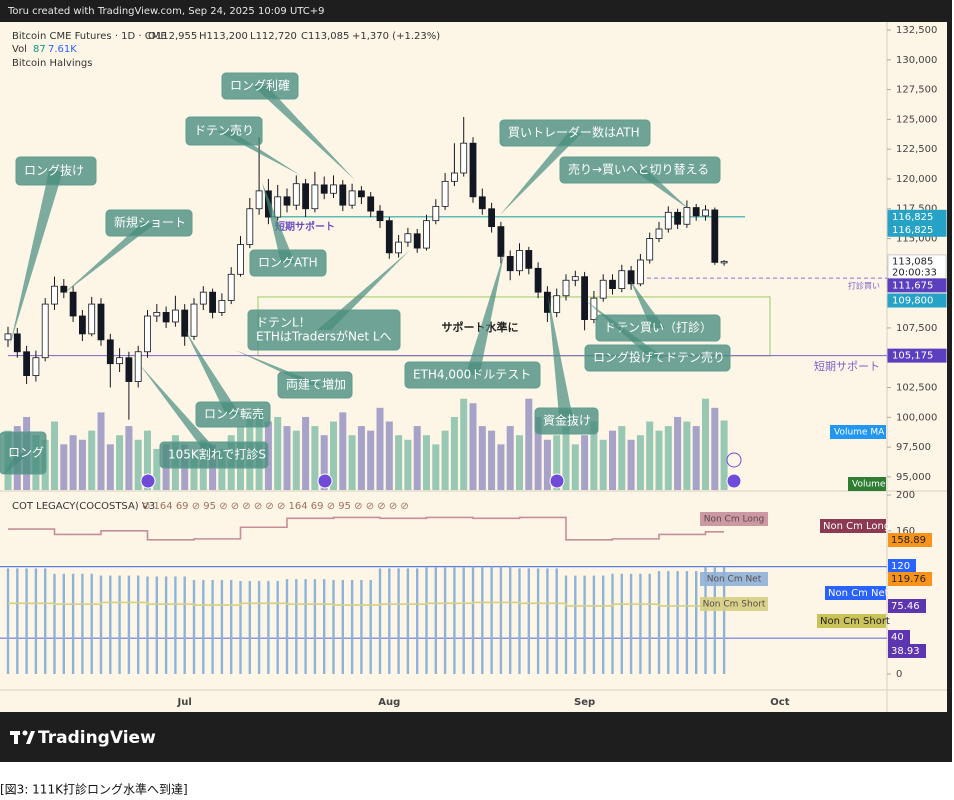  Describe the element at coordinates (659, 357) in the screenshot. I see `callout-text: ロング投げてドテン売り` at that location.